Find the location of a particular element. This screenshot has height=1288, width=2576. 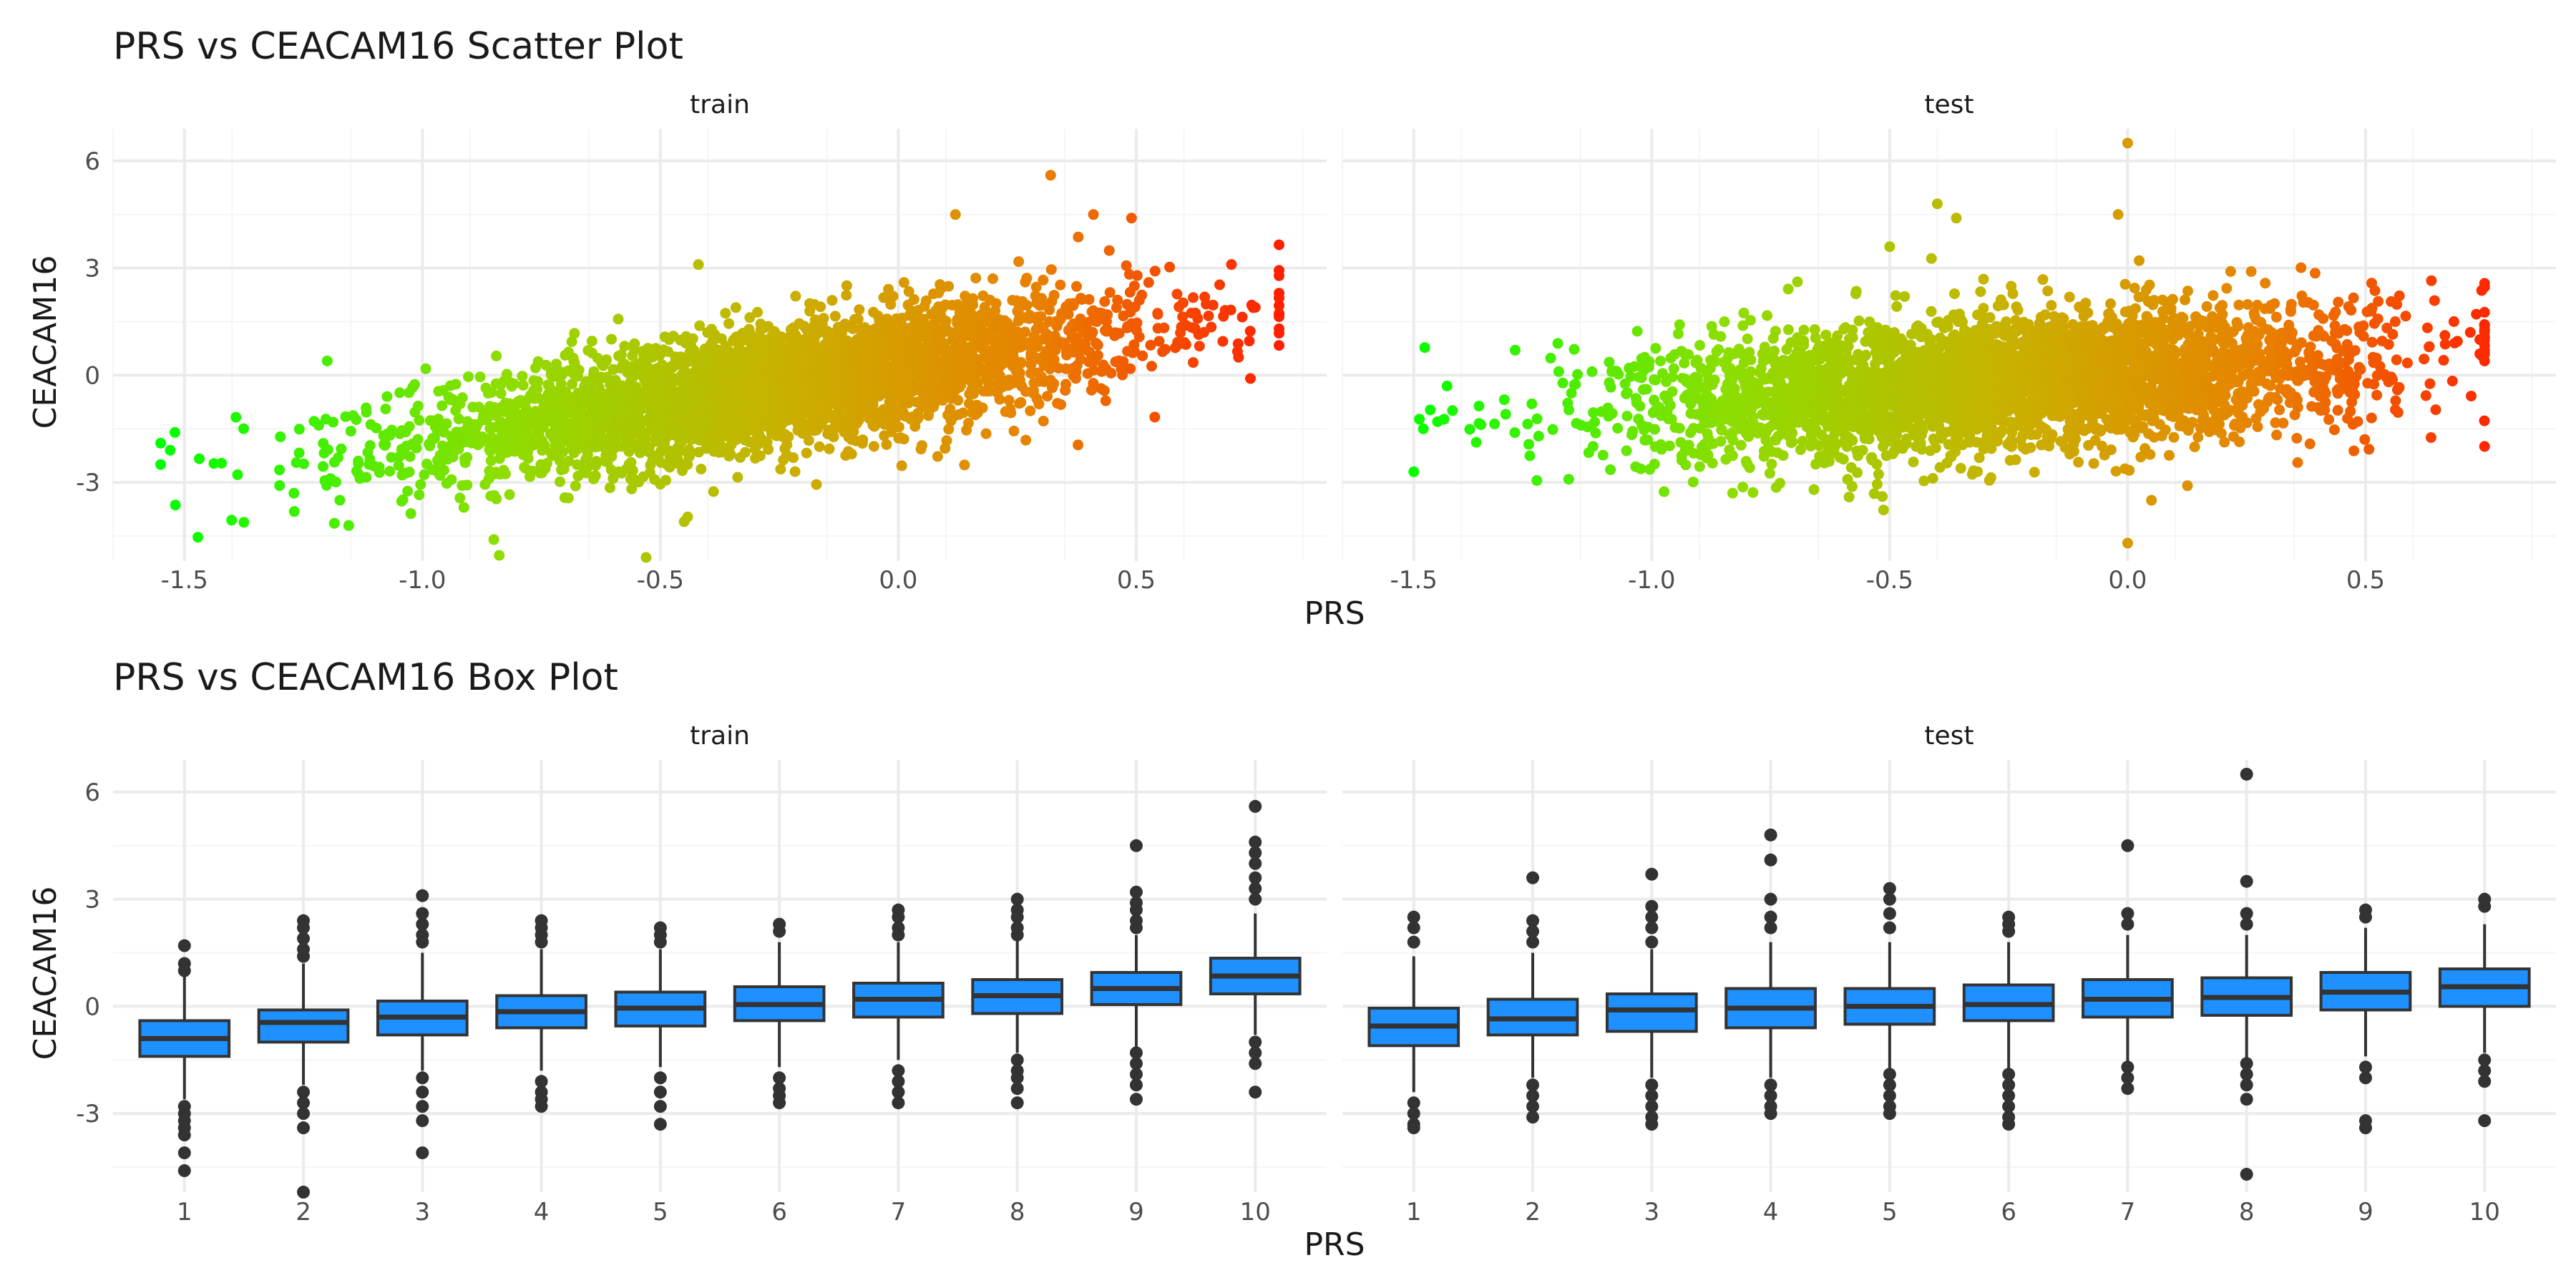

x-tick-label: 0.5 is located at coordinates (1136, 580).